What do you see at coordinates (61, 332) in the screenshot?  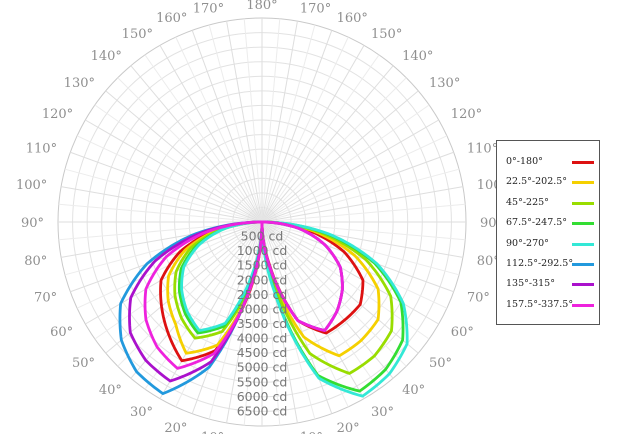 I see `angle-label-left: 60°` at bounding box center [61, 332].